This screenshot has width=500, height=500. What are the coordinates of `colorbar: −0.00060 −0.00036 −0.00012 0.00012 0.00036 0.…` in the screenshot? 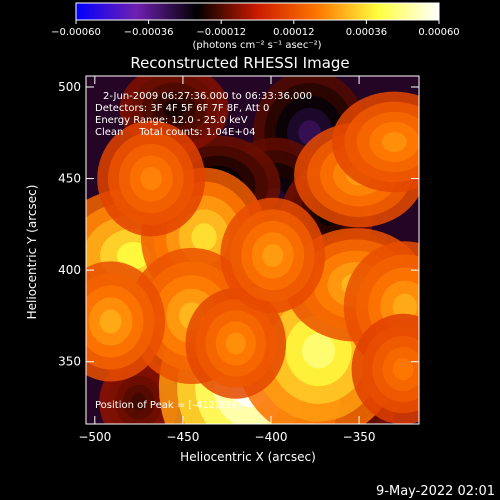 It's located at (255, 26).